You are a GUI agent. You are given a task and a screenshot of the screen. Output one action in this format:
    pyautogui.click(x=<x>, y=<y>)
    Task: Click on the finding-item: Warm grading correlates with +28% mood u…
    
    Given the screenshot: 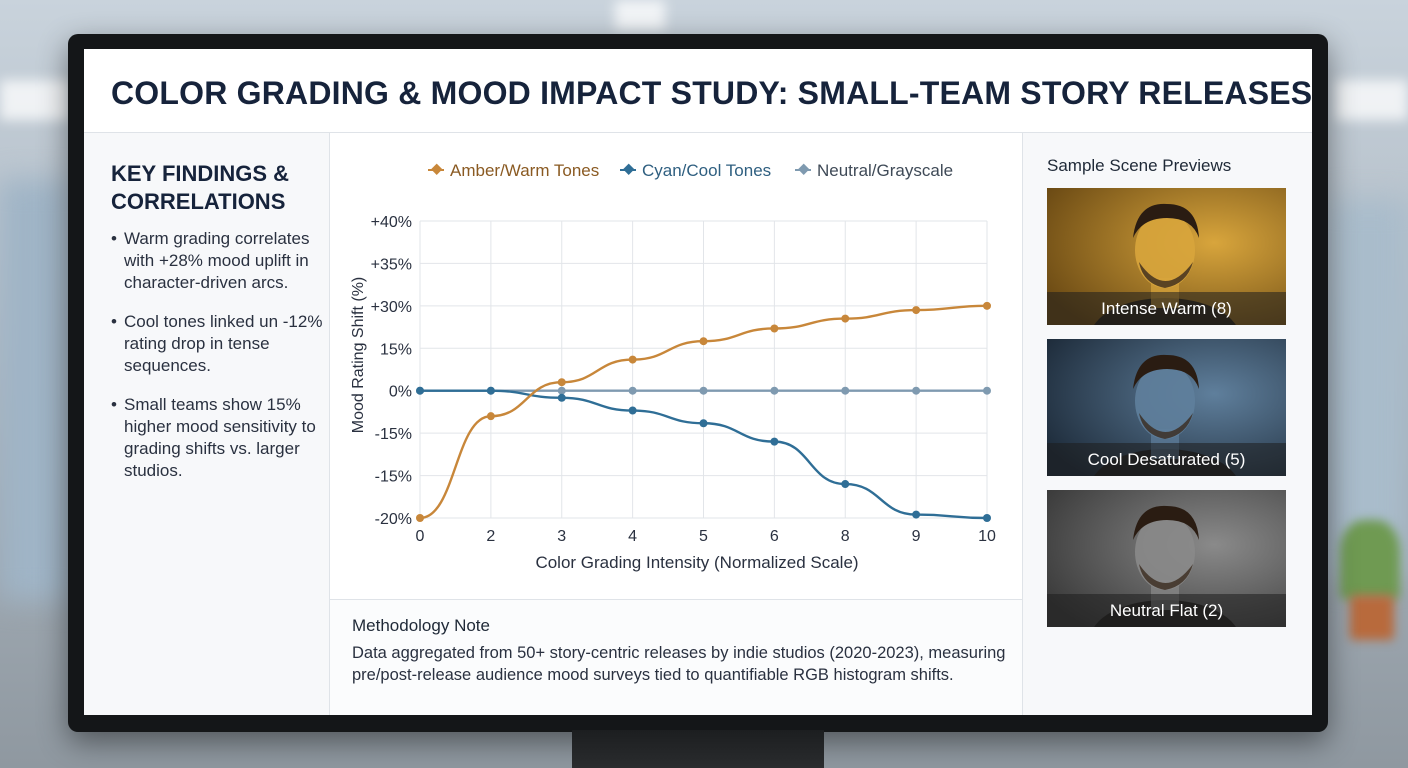 What is the action you would take?
    pyautogui.click(x=217, y=261)
    